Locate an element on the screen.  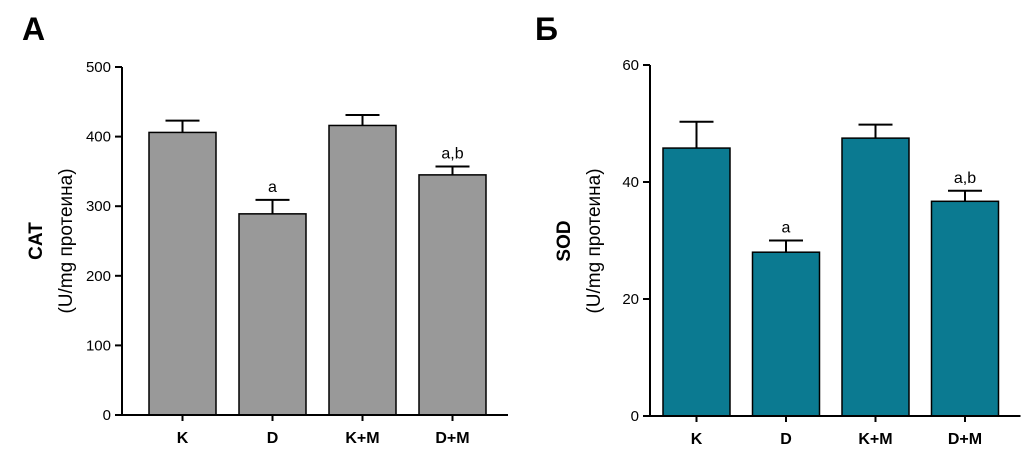
y-axis-label: CAT is located at coordinates (36, 241).